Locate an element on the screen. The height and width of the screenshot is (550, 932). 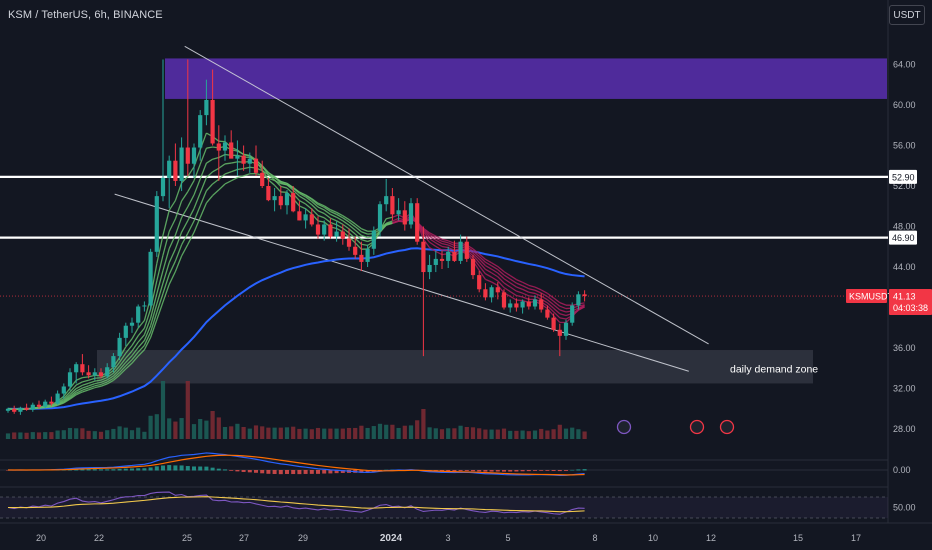
level-tag-text: 46.90 is located at coordinates (903, 238).